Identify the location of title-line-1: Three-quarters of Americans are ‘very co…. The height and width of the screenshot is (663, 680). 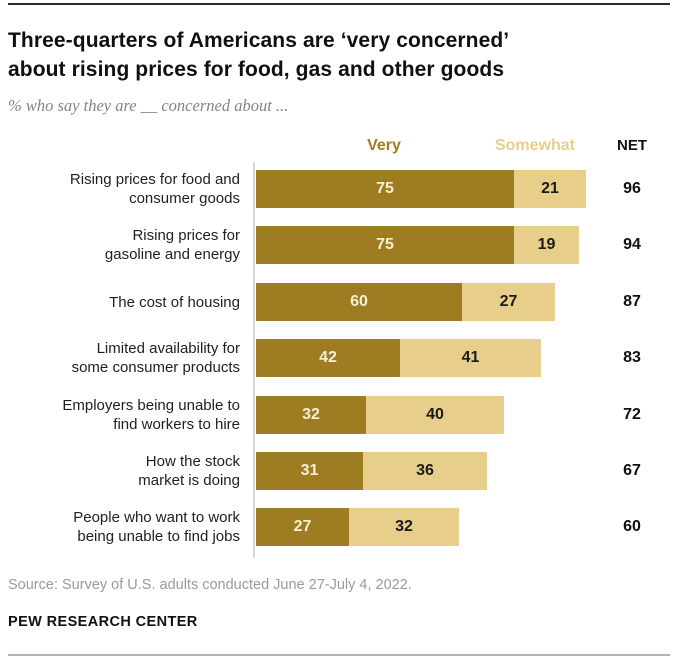
(259, 40).